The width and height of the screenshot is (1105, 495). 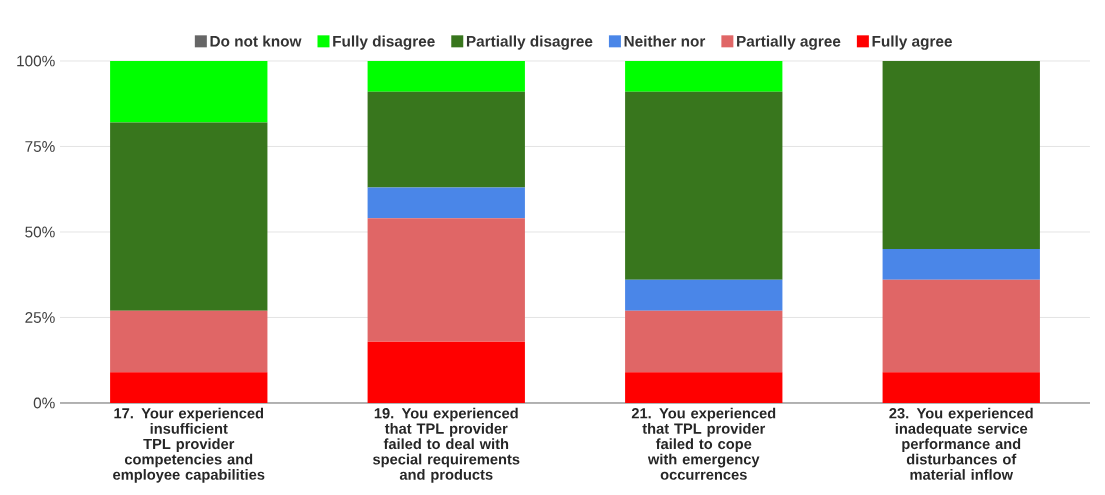 What do you see at coordinates (40, 232) in the screenshot?
I see `y-tick-label: 50%` at bounding box center [40, 232].